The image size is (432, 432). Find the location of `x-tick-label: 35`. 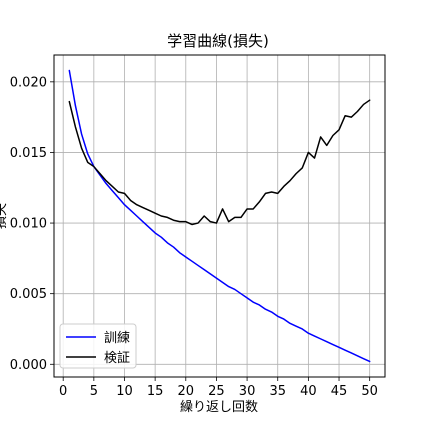

x-tick-label: 35 is located at coordinates (277, 391).